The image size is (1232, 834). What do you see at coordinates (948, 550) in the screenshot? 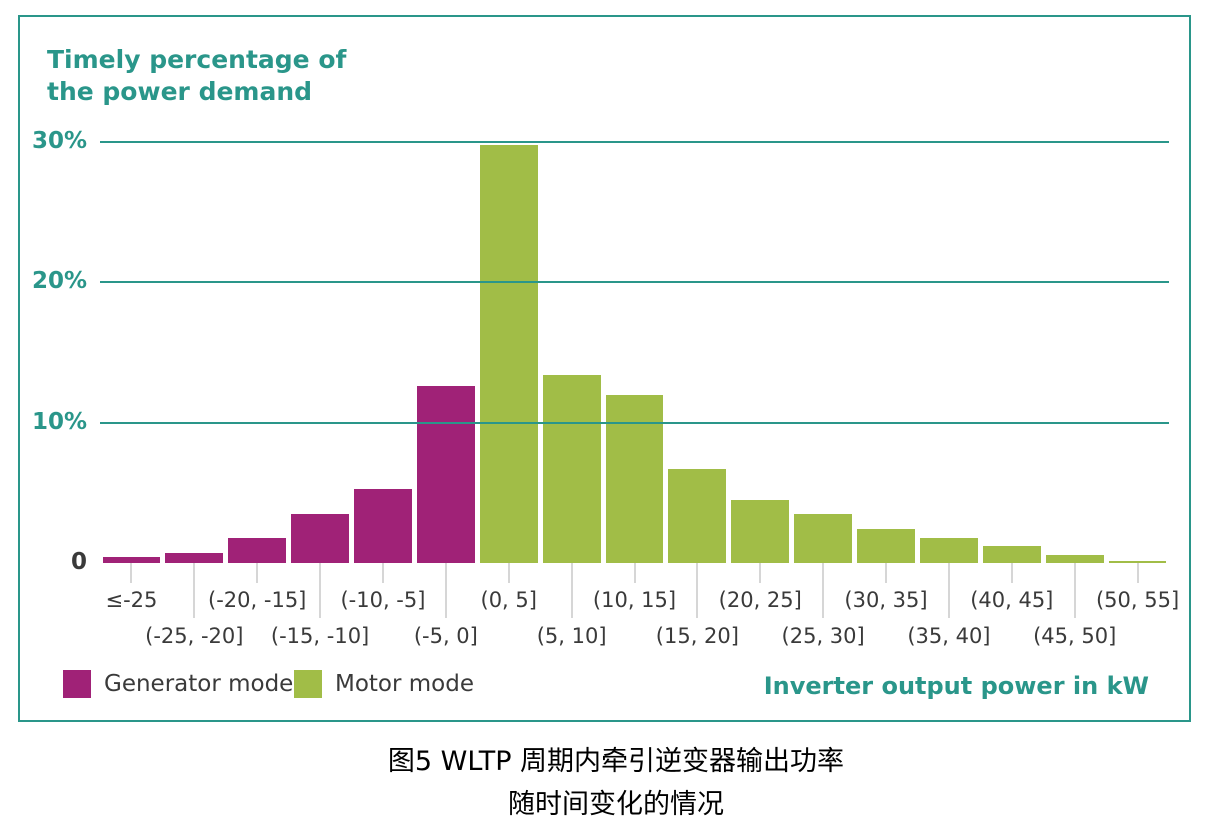
I see `bar-motor-(35, 40]` at bounding box center [948, 550].